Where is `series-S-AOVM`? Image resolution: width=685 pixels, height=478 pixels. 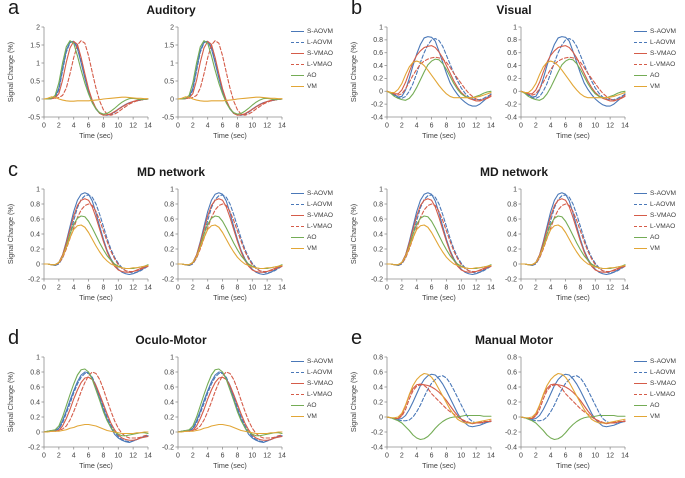
series-S-AOVM is located at coordinates (573, 400).